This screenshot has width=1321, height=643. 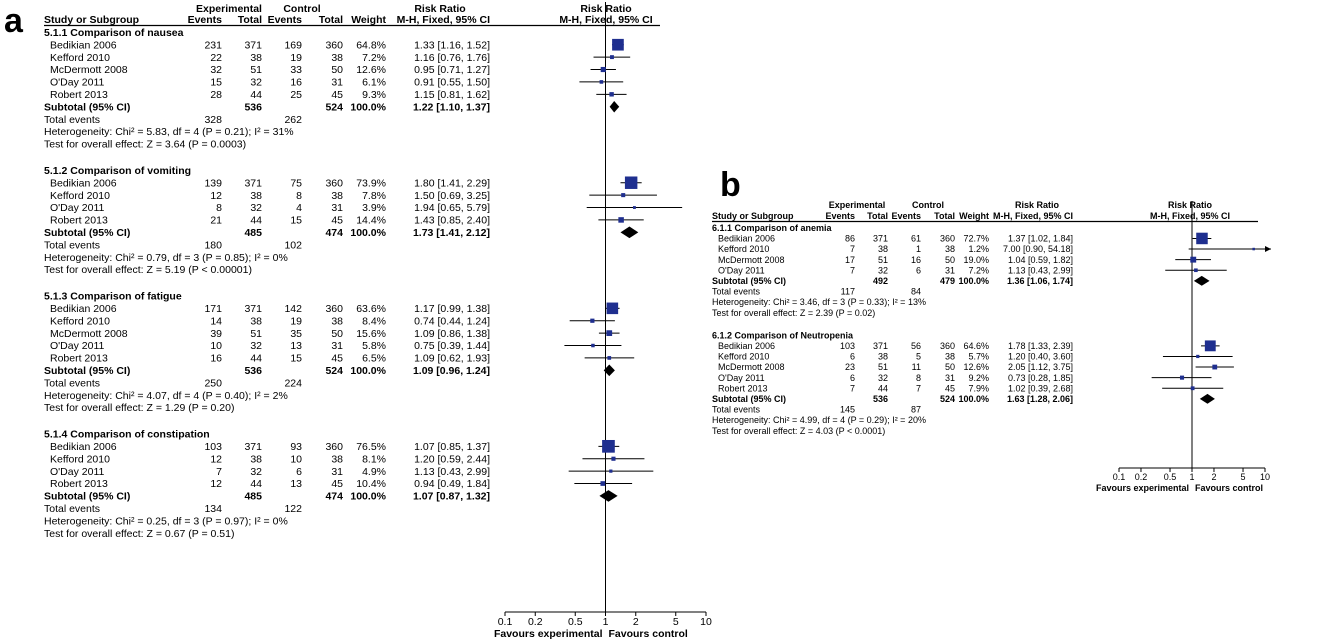 What do you see at coordinates (296, 359) in the screenshot?
I see `ctl-events-value: 15` at bounding box center [296, 359].